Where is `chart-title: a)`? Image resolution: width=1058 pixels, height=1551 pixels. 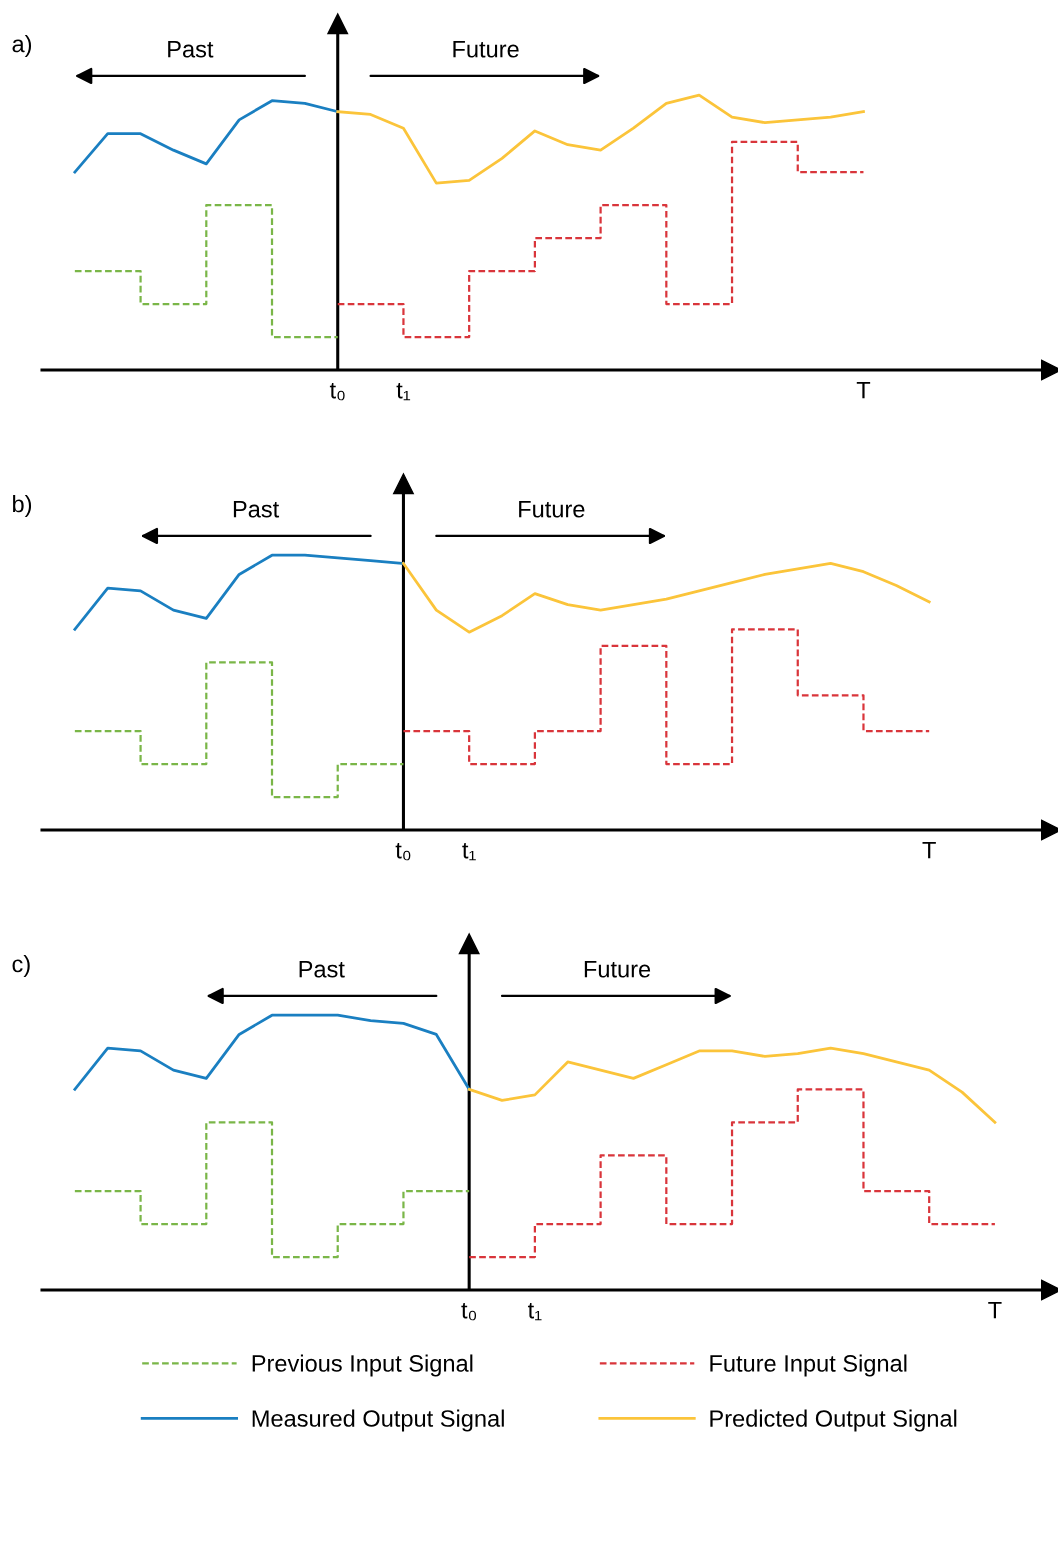
chart-title: a) is located at coordinates (22, 46).